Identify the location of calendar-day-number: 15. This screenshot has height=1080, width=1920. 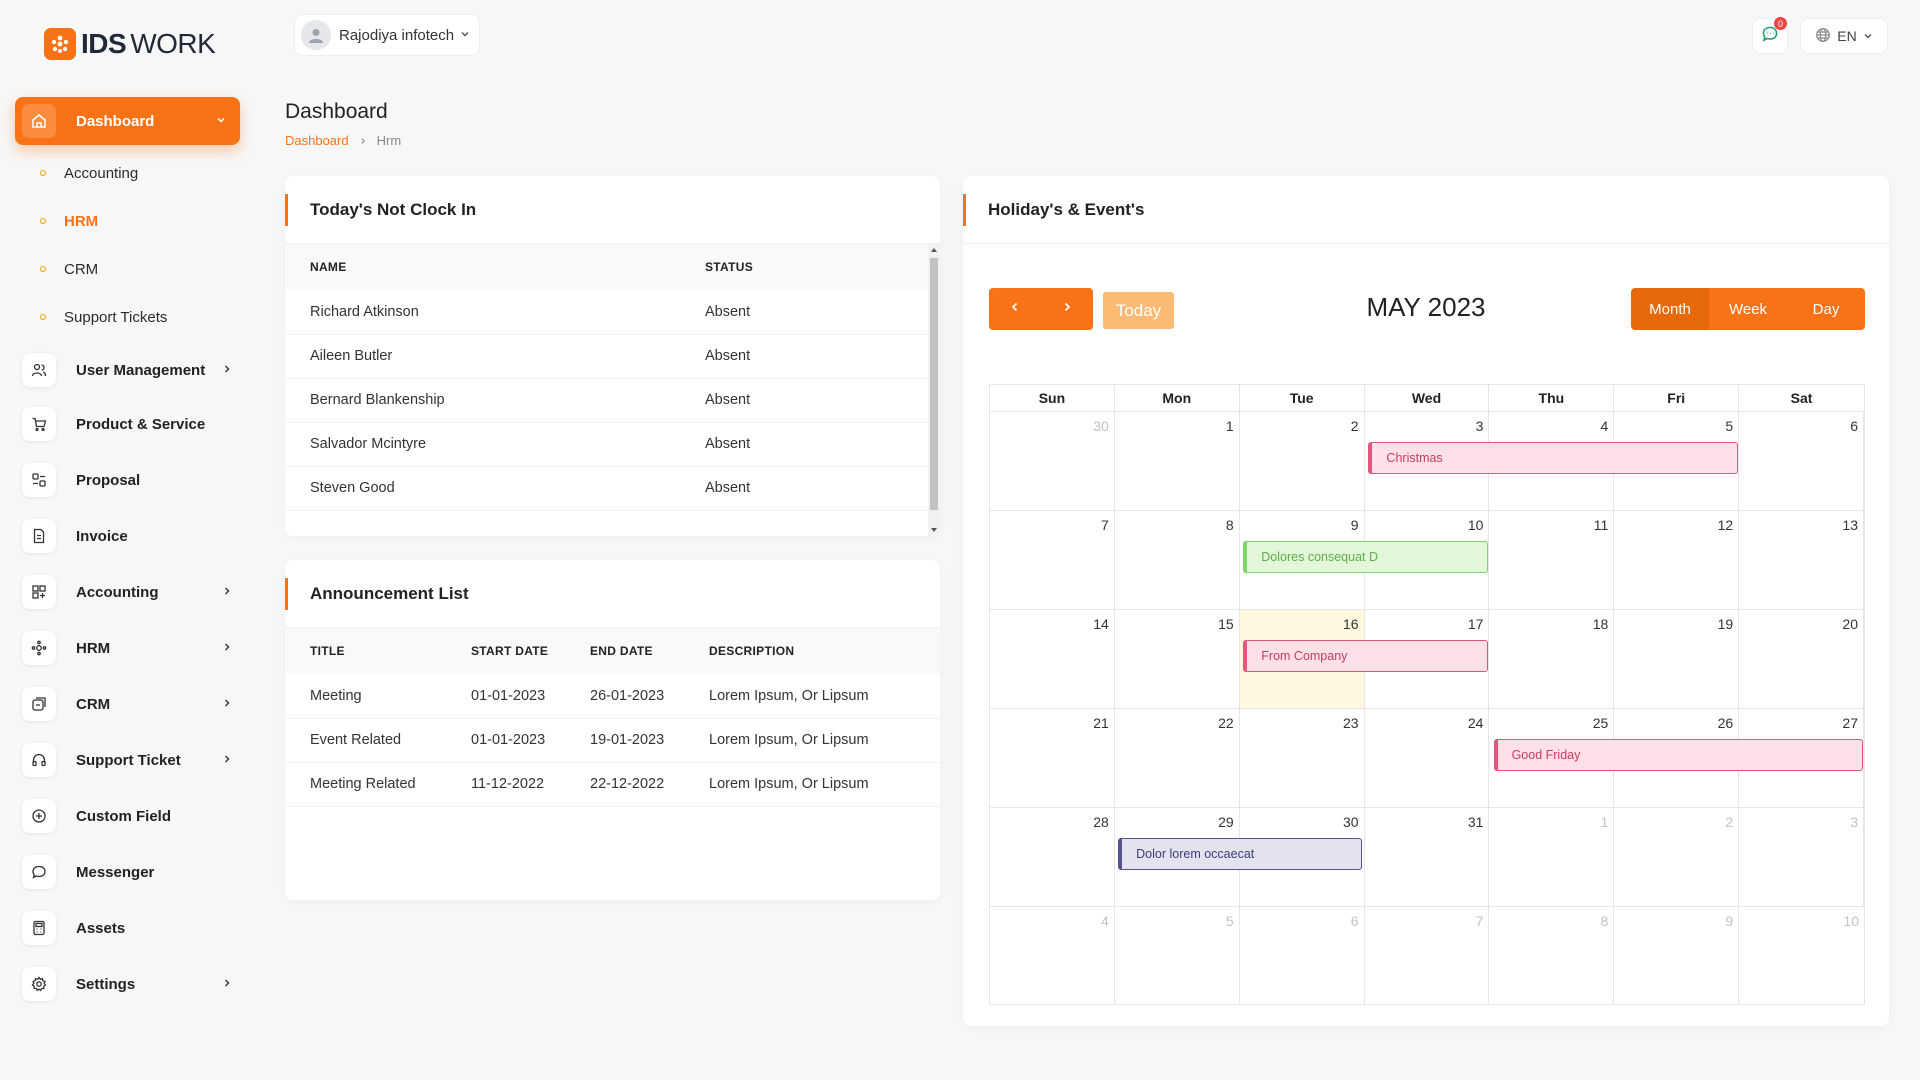
(1226, 624).